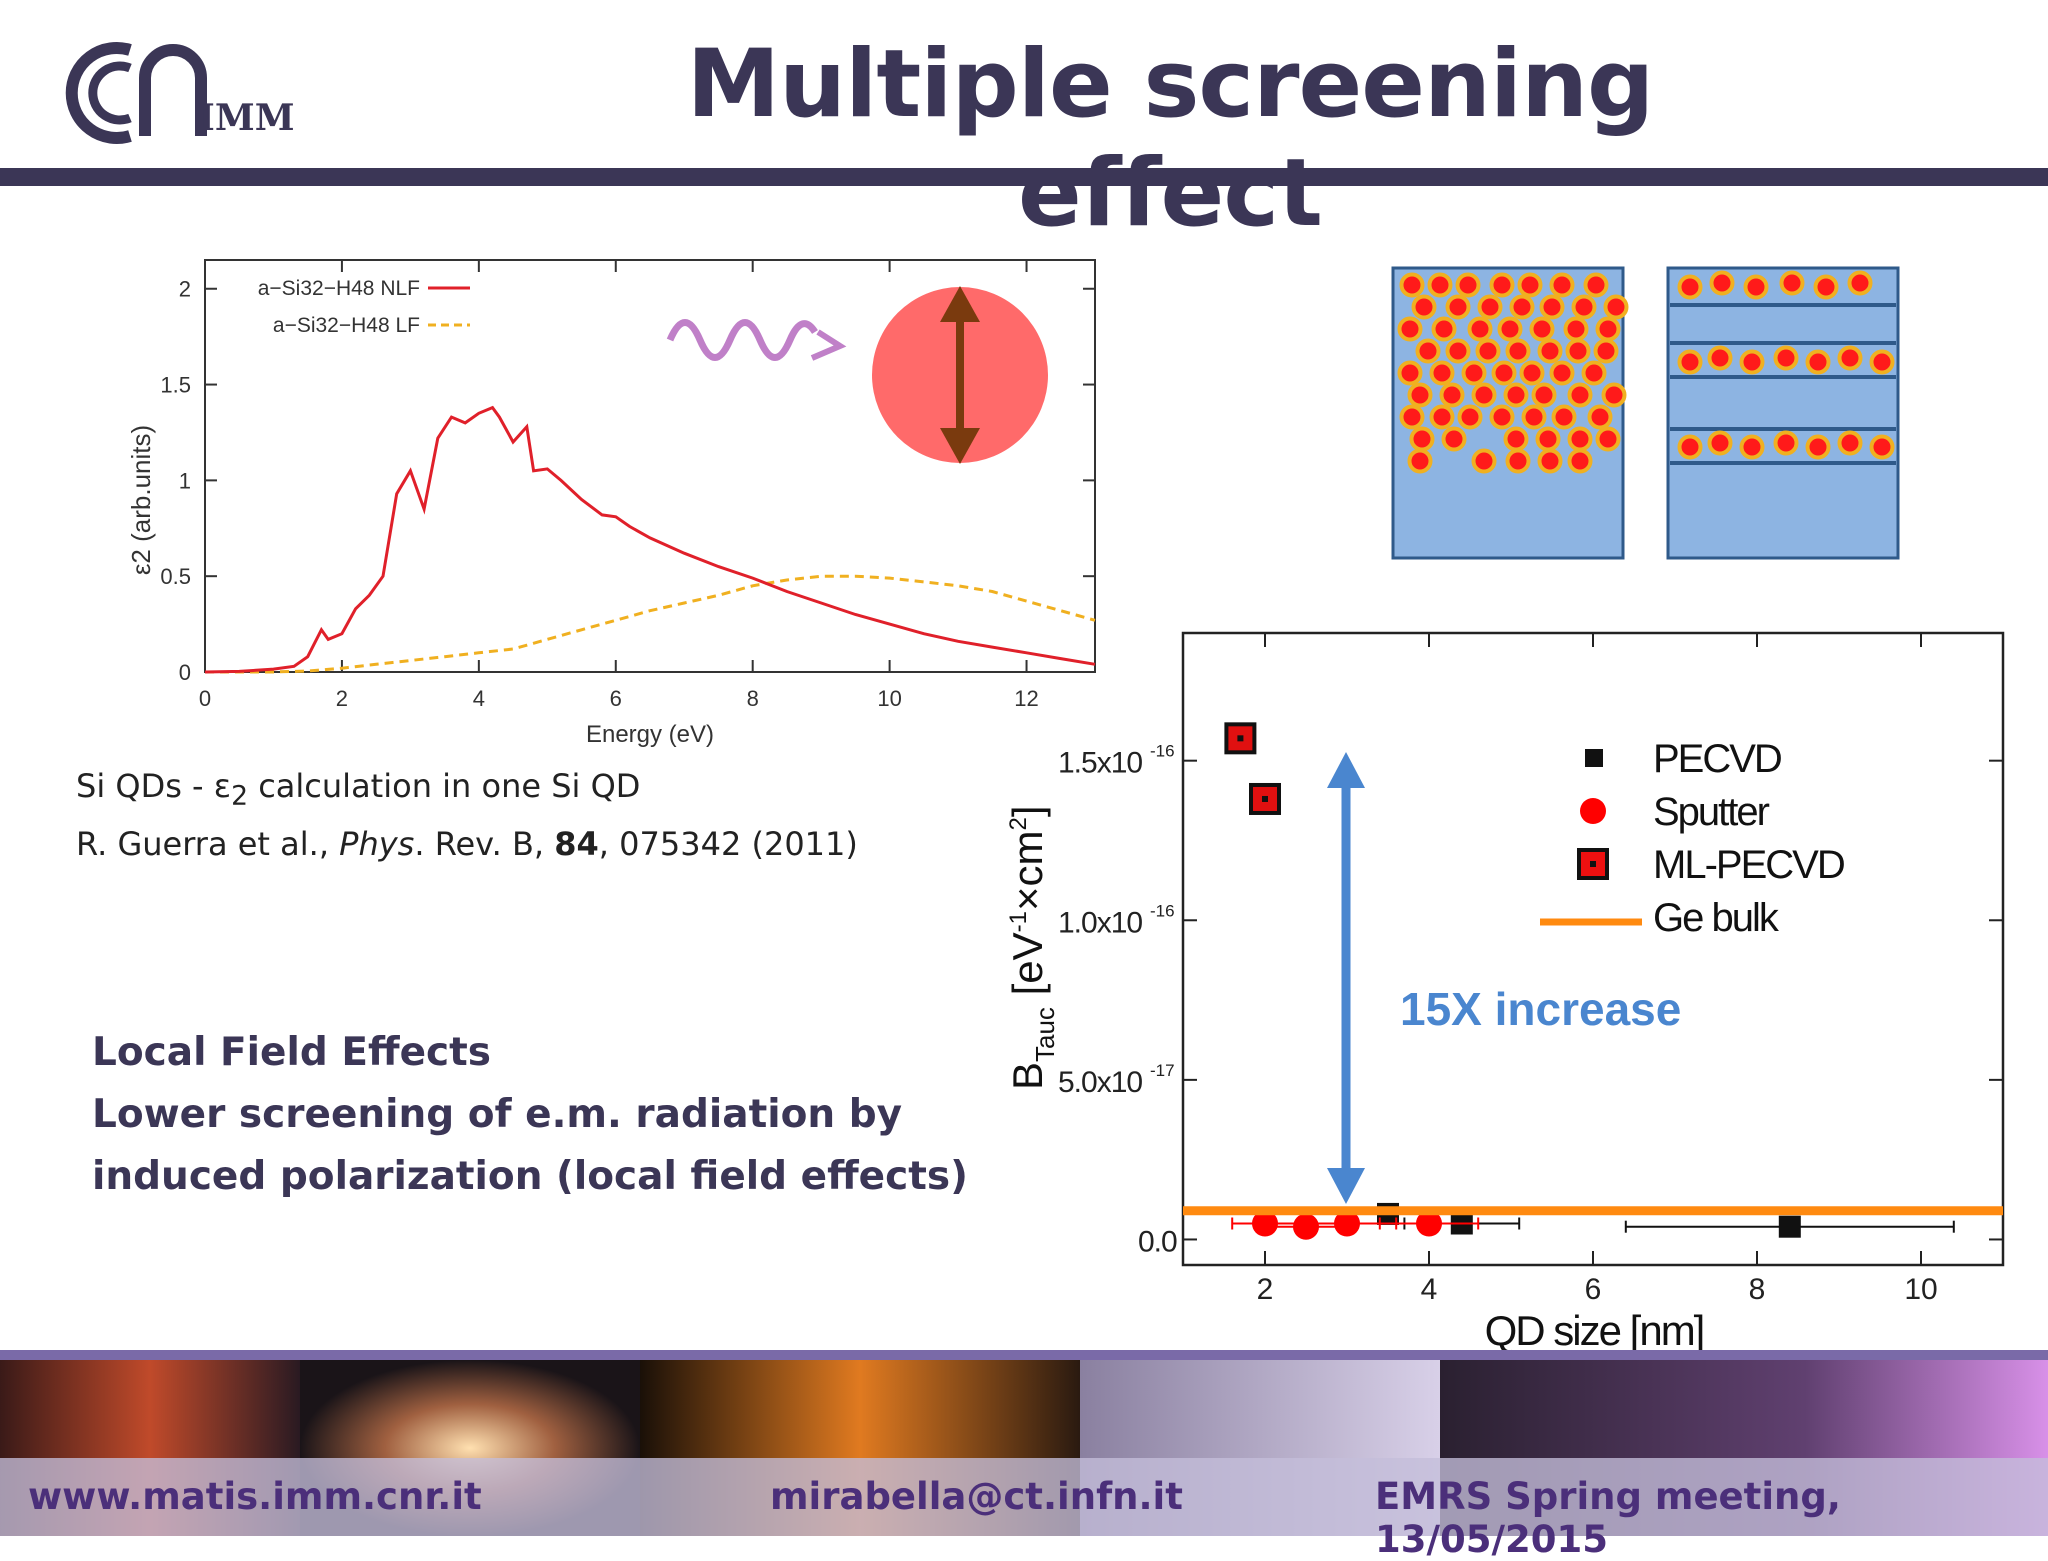 This screenshot has width=2048, height=1561. I want to click on left-y-tick-label: 0.5, so click(175, 576).